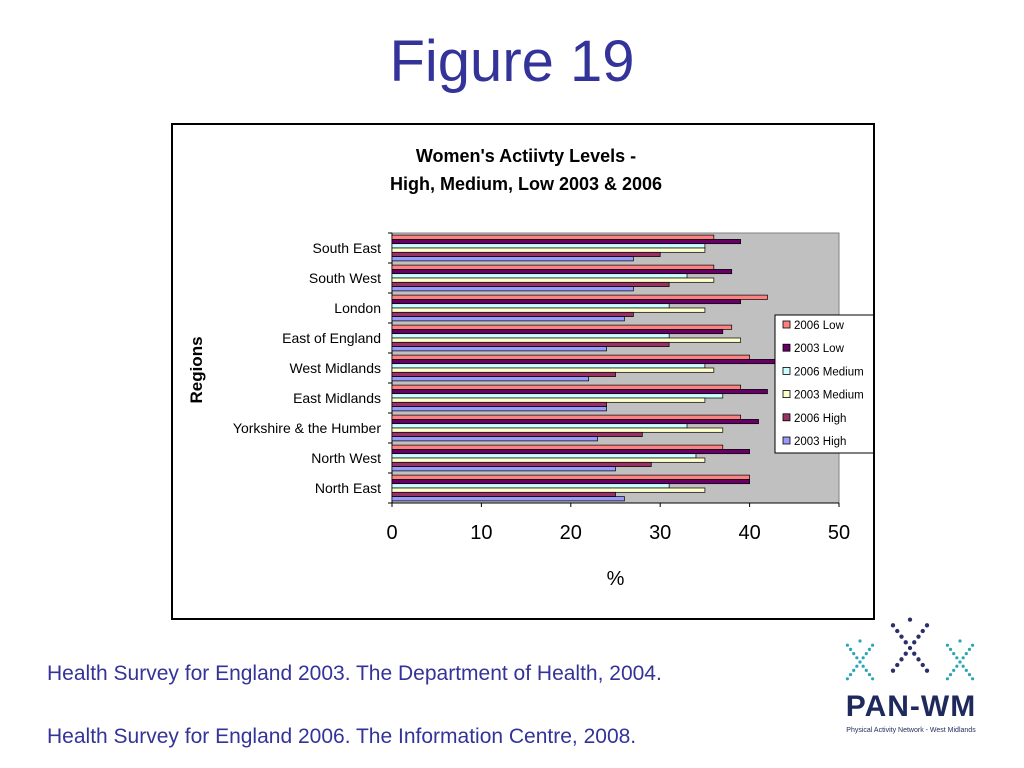  Describe the element at coordinates (481, 533) in the screenshot. I see `x-tick-label: 10` at that location.